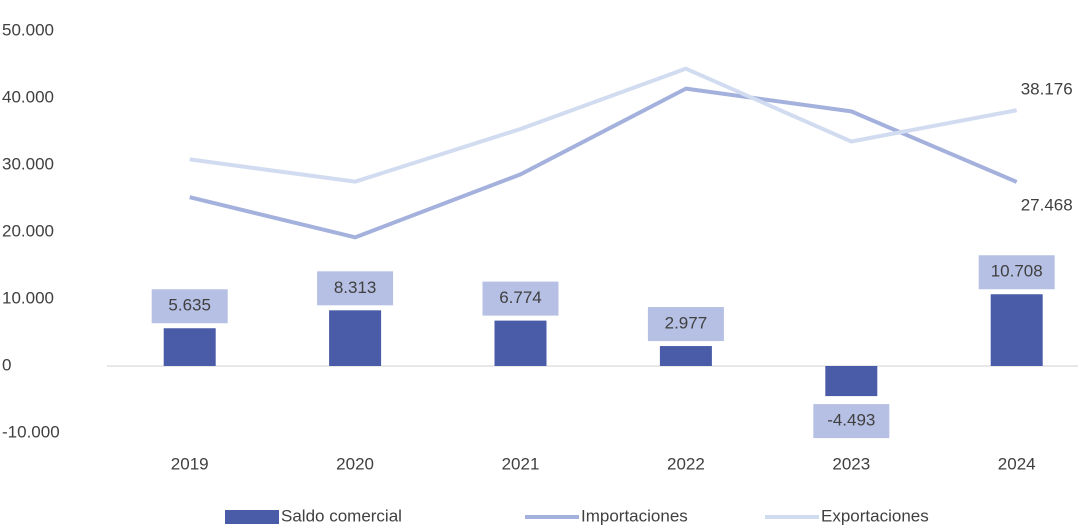 The image size is (1091, 527). What do you see at coordinates (6, 364) in the screenshot?
I see `y-tick-label: 0` at bounding box center [6, 364].